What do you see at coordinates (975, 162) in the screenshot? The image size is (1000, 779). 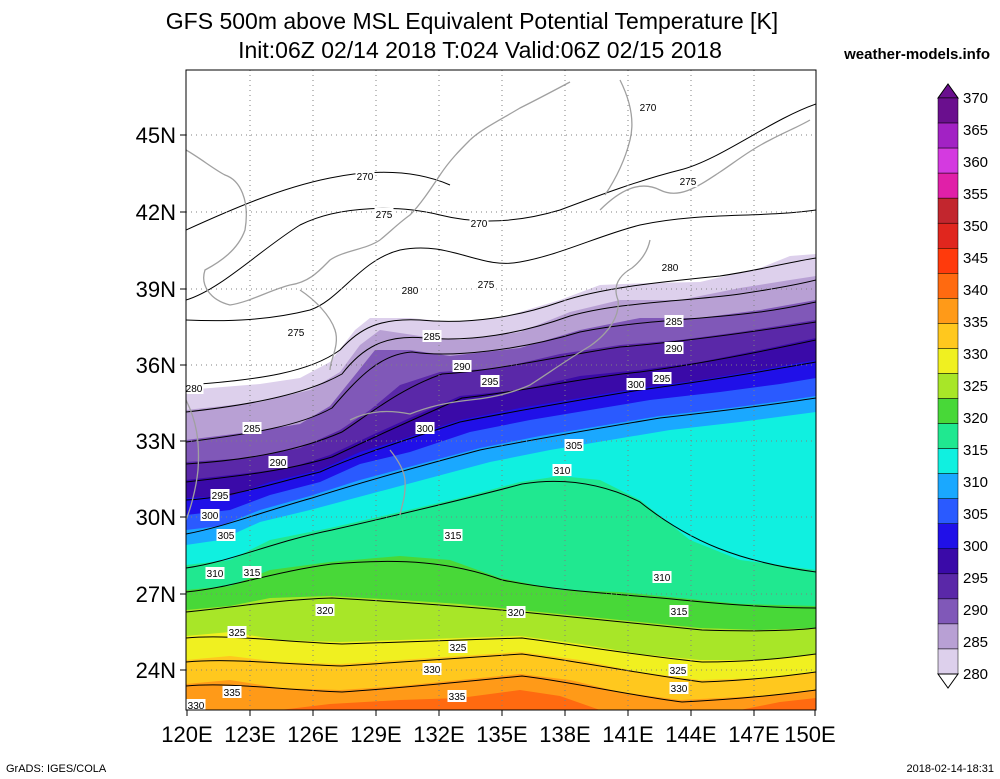 I see `colorbar-label: 360` at bounding box center [975, 162].